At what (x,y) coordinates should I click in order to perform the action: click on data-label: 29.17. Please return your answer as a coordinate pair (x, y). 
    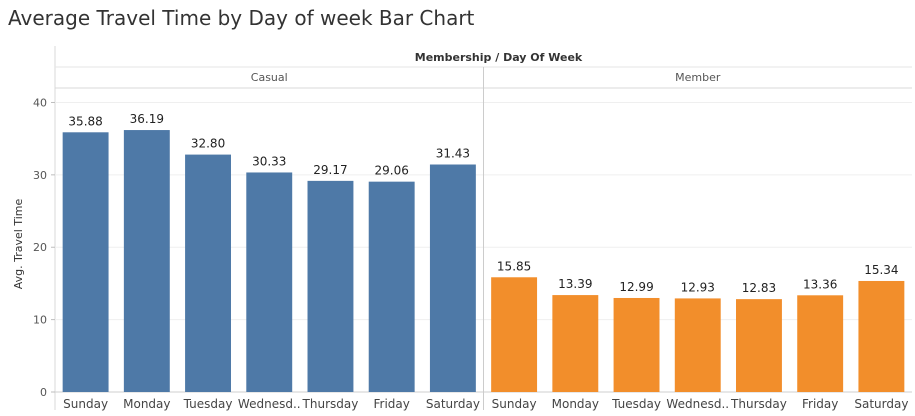
    Looking at the image, I should click on (330, 170).